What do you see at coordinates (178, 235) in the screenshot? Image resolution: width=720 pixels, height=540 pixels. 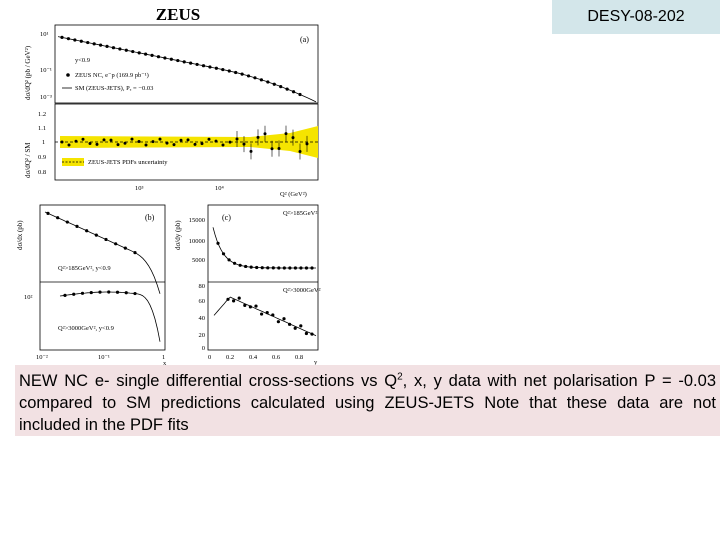 I see `y-axis-label: dσ/dy (pb)` at bounding box center [178, 235].